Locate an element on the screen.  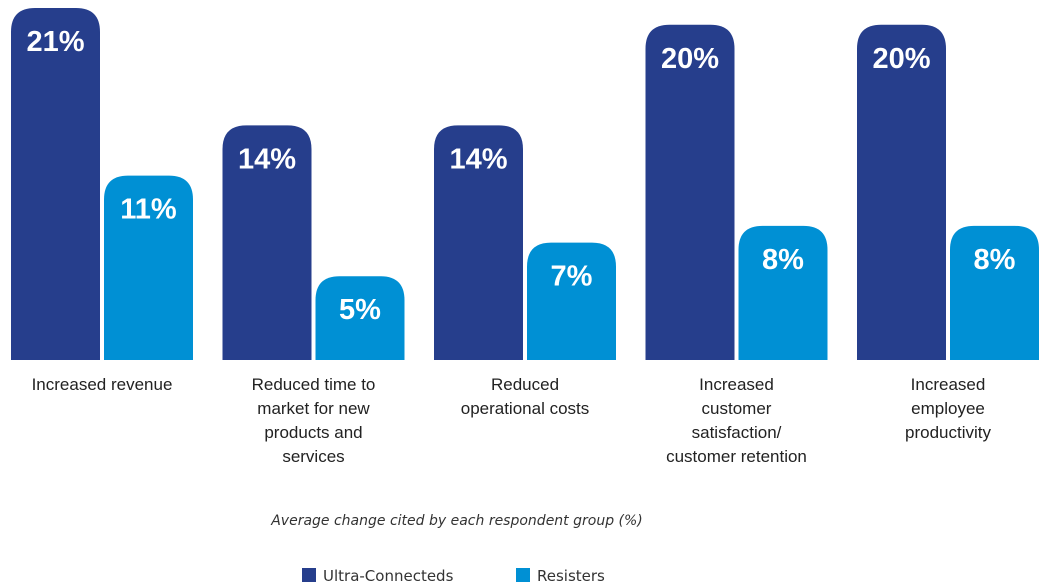
category-label-line: Increased revenue is located at coordinates (102, 384).